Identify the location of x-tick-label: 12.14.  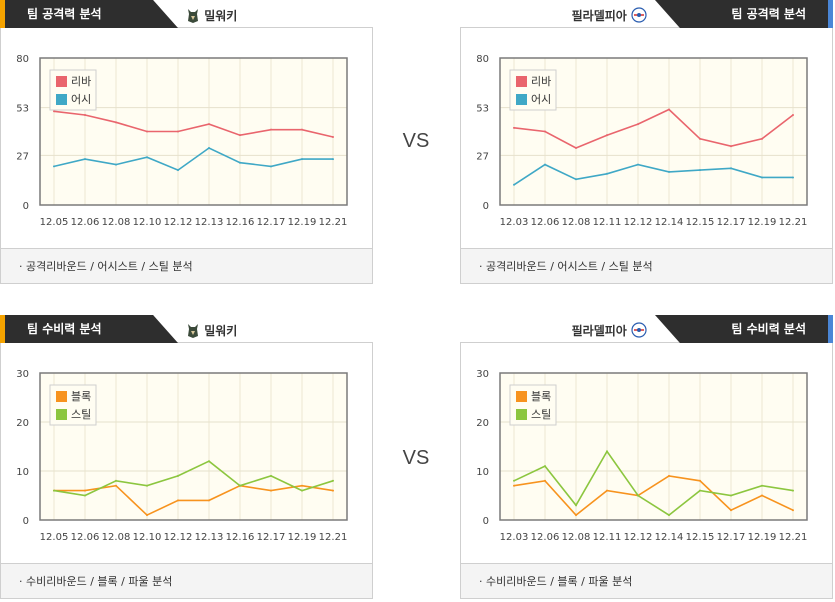
(669, 222).